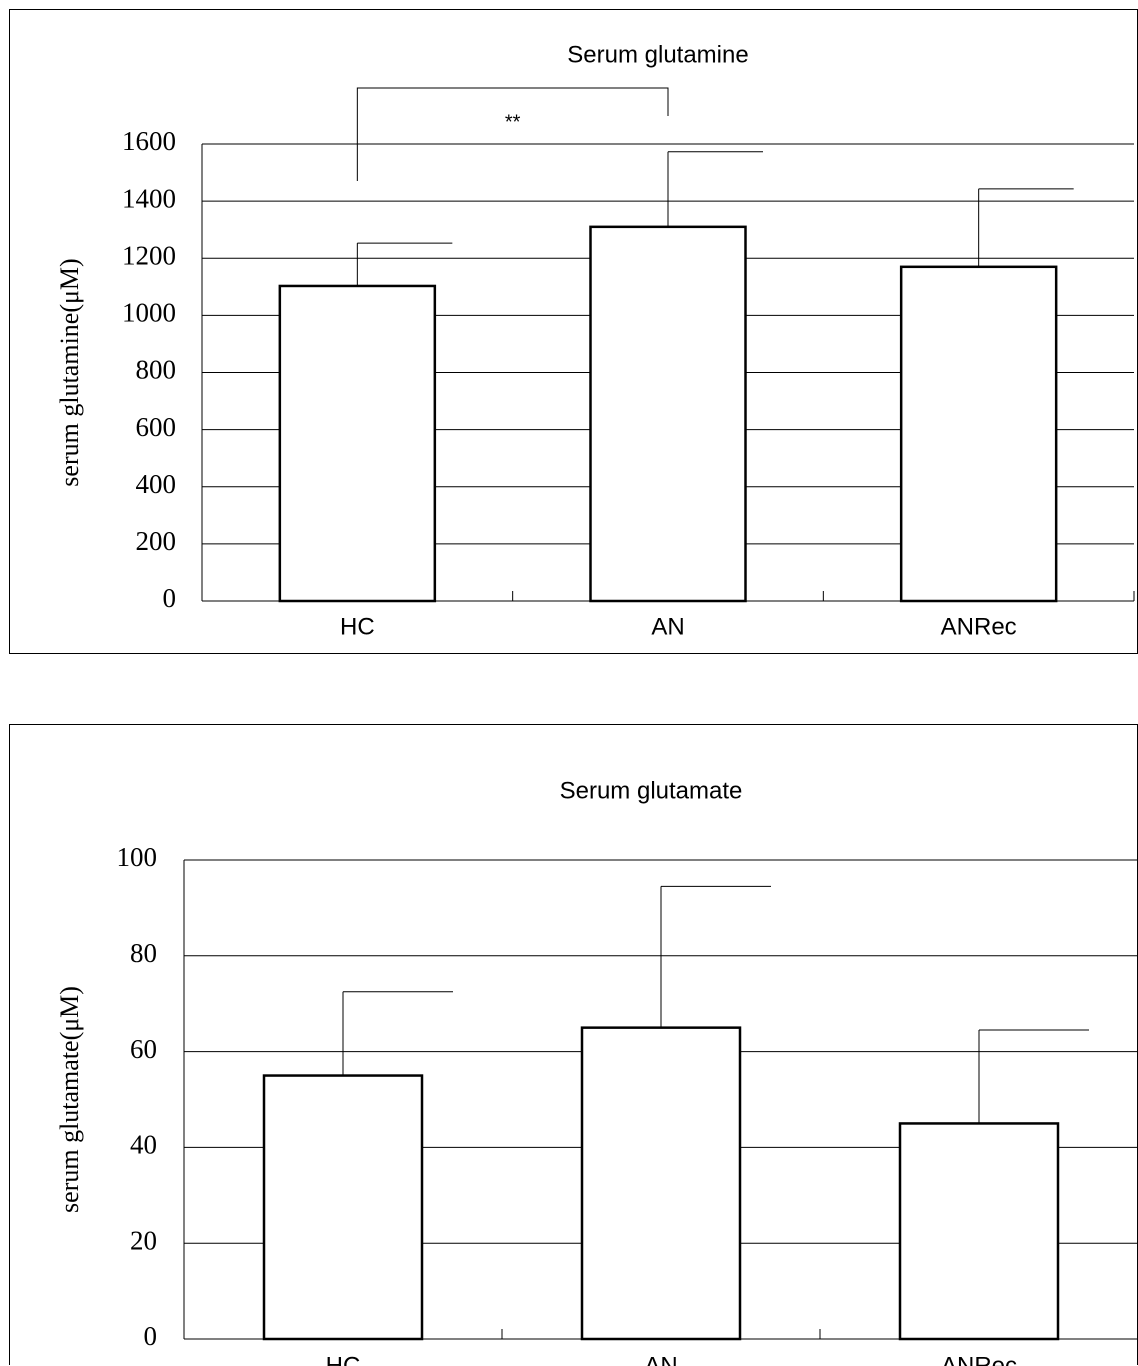 The height and width of the screenshot is (1366, 1138). I want to click on y-tick-label: 20, so click(143, 1240).